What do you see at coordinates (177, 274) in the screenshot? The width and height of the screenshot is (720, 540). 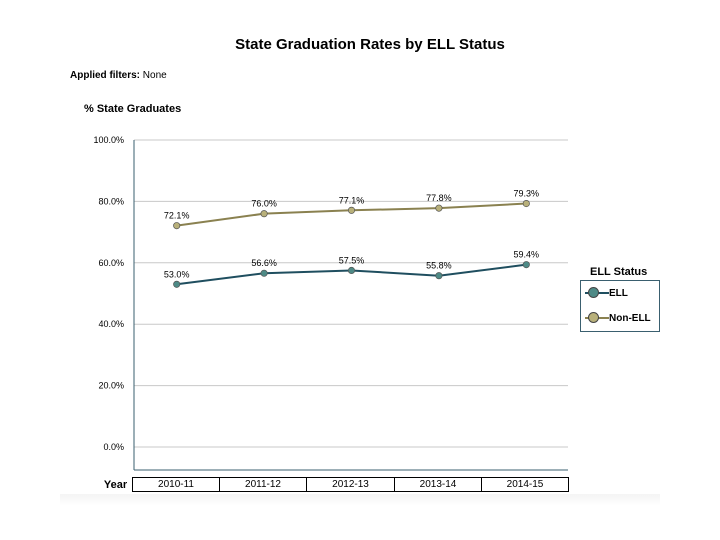 I see `data-label: 53.0%` at bounding box center [177, 274].